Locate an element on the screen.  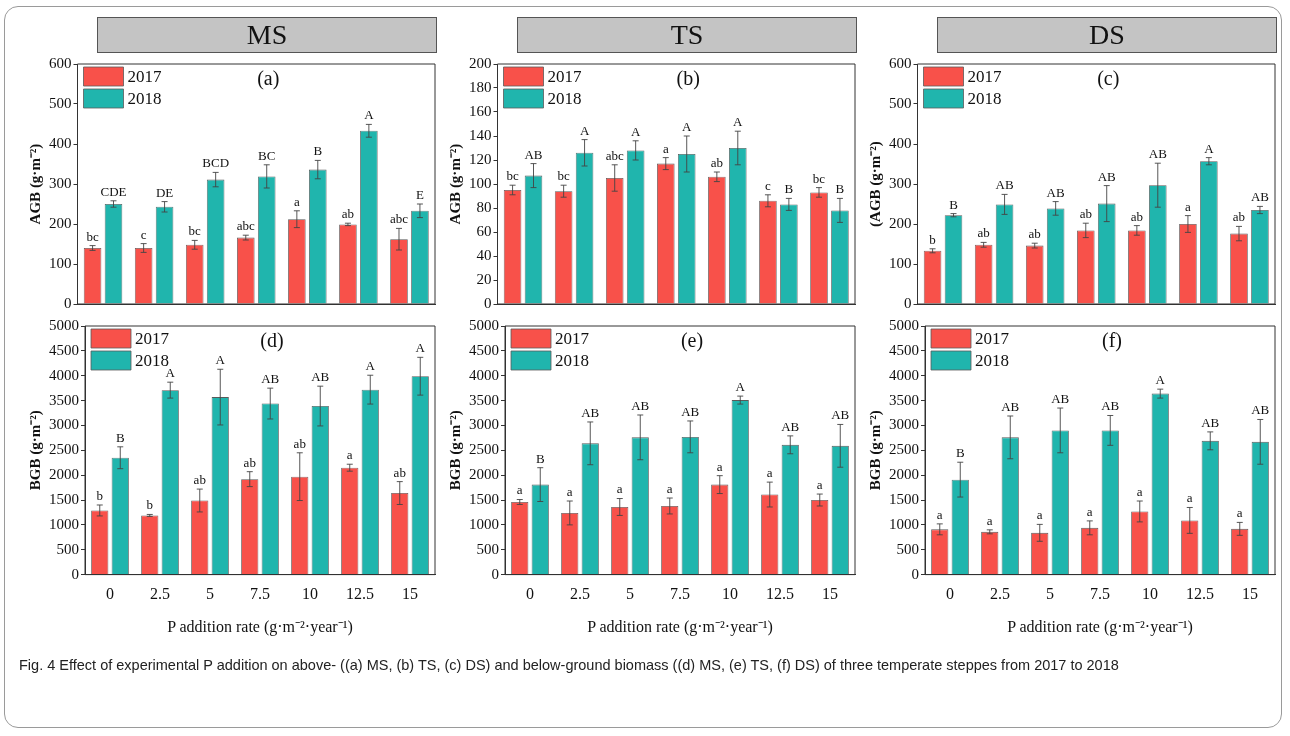
chart-title: MS is located at coordinates (267, 35).